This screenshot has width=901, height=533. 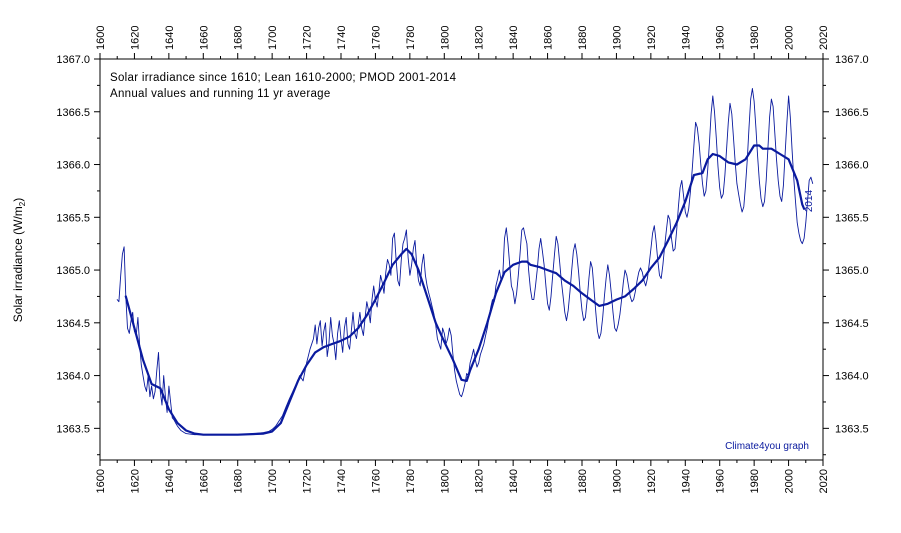 I want to click on y-tick-label-left: 1363.5, so click(x=73, y=429).